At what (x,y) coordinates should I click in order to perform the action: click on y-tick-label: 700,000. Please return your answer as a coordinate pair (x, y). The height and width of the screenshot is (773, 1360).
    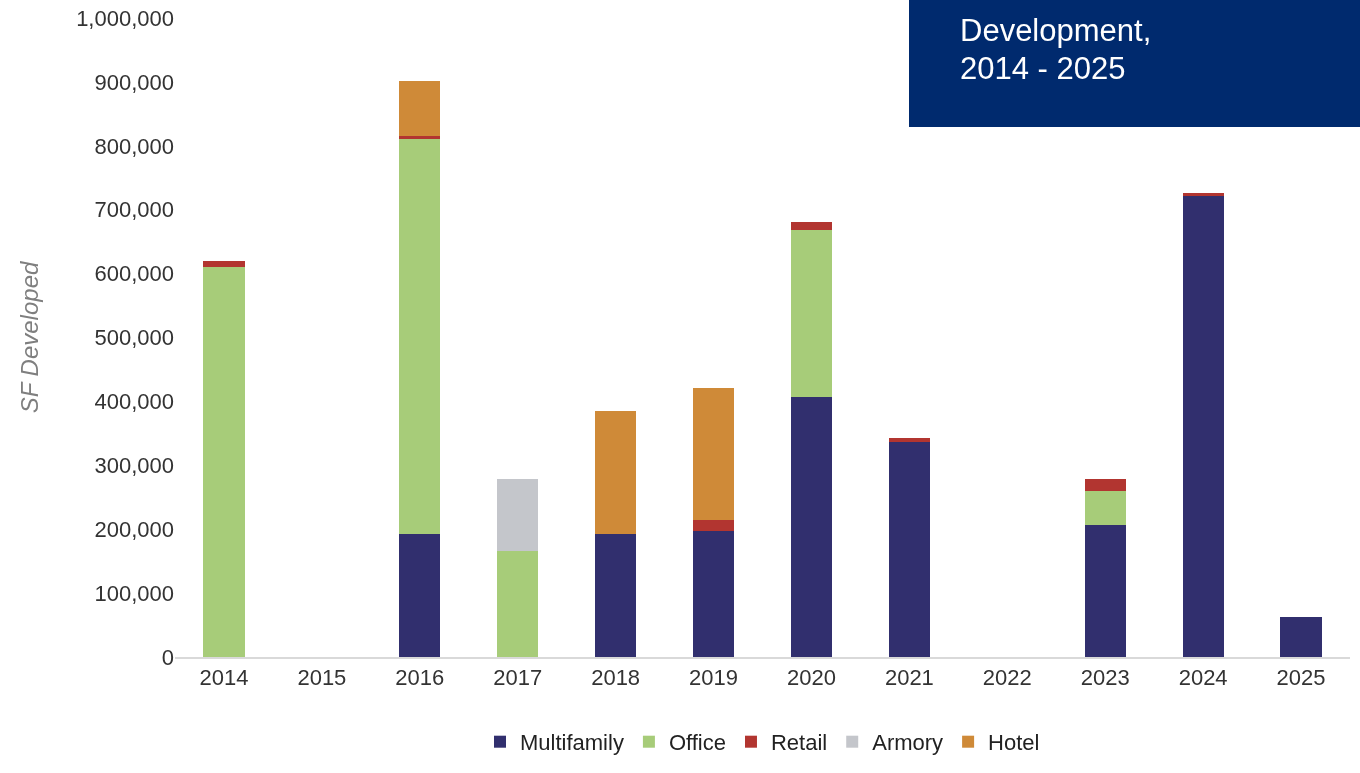
    Looking at the image, I should click on (134, 210).